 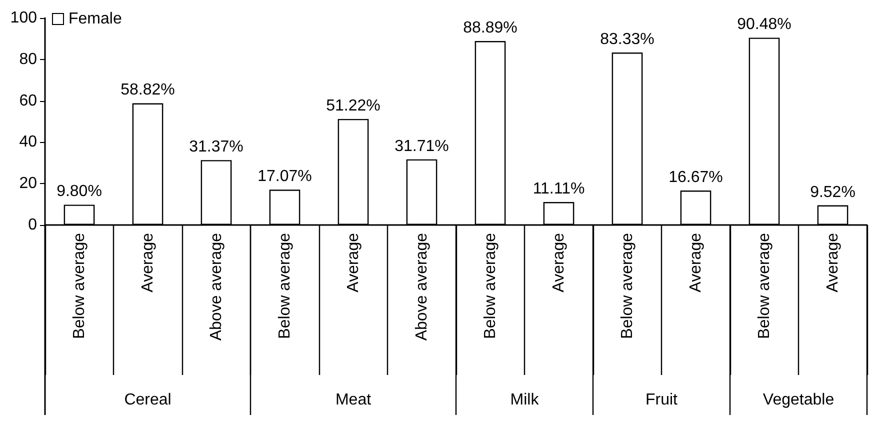 What do you see at coordinates (28, 183) in the screenshot?
I see `y-tick-label: 20` at bounding box center [28, 183].